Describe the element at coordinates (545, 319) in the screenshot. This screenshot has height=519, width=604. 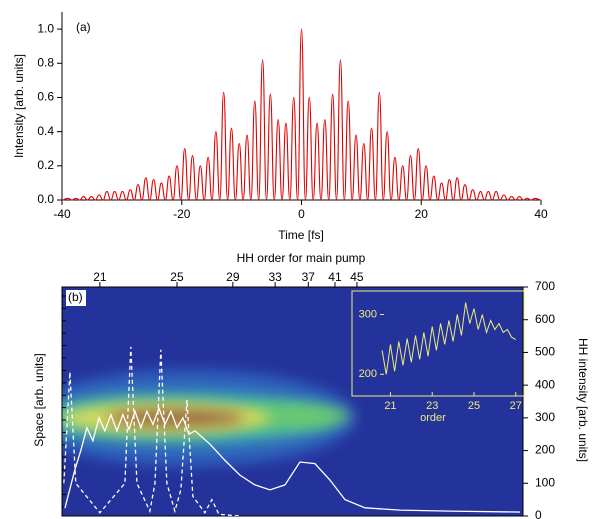
I see `y2-tick-label: 600` at that location.